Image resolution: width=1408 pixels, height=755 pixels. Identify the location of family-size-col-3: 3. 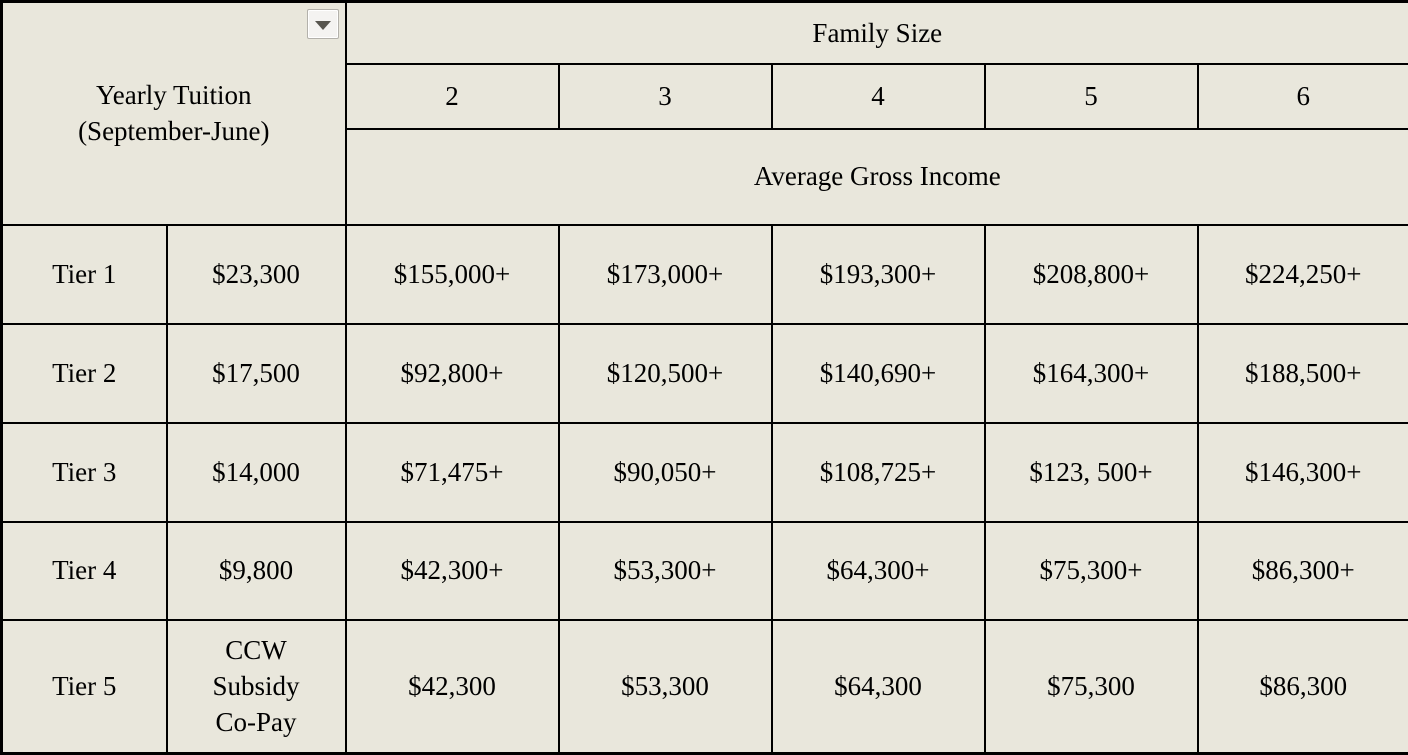
(665, 96).